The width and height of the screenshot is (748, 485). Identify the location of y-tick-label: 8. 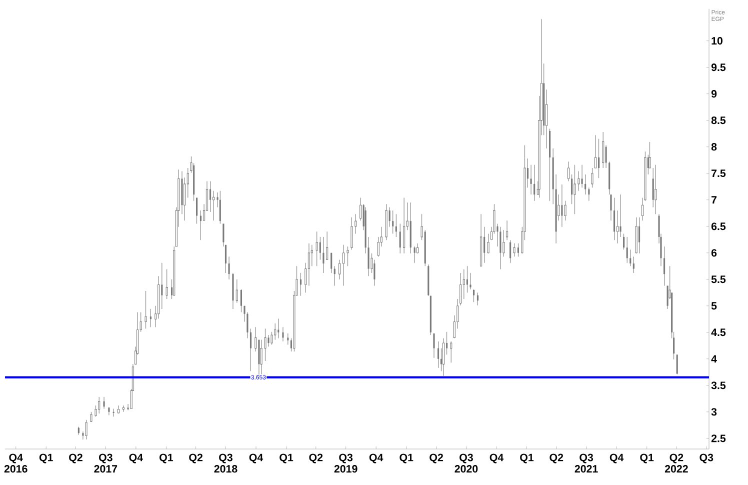
(714, 147).